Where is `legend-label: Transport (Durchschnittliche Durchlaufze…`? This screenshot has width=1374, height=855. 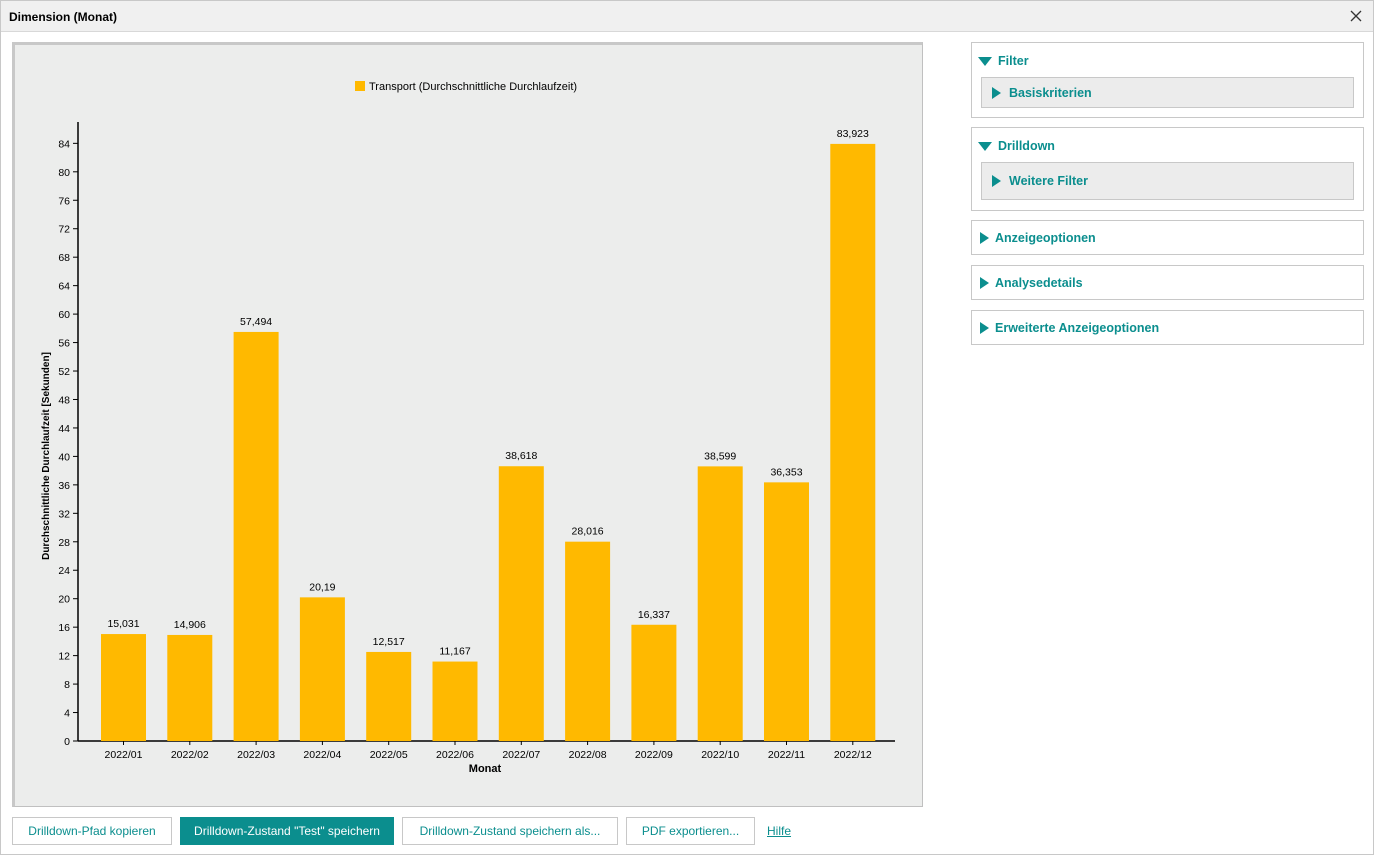
legend-label: Transport (Durchschnittliche Durchlaufze… is located at coordinates (473, 87).